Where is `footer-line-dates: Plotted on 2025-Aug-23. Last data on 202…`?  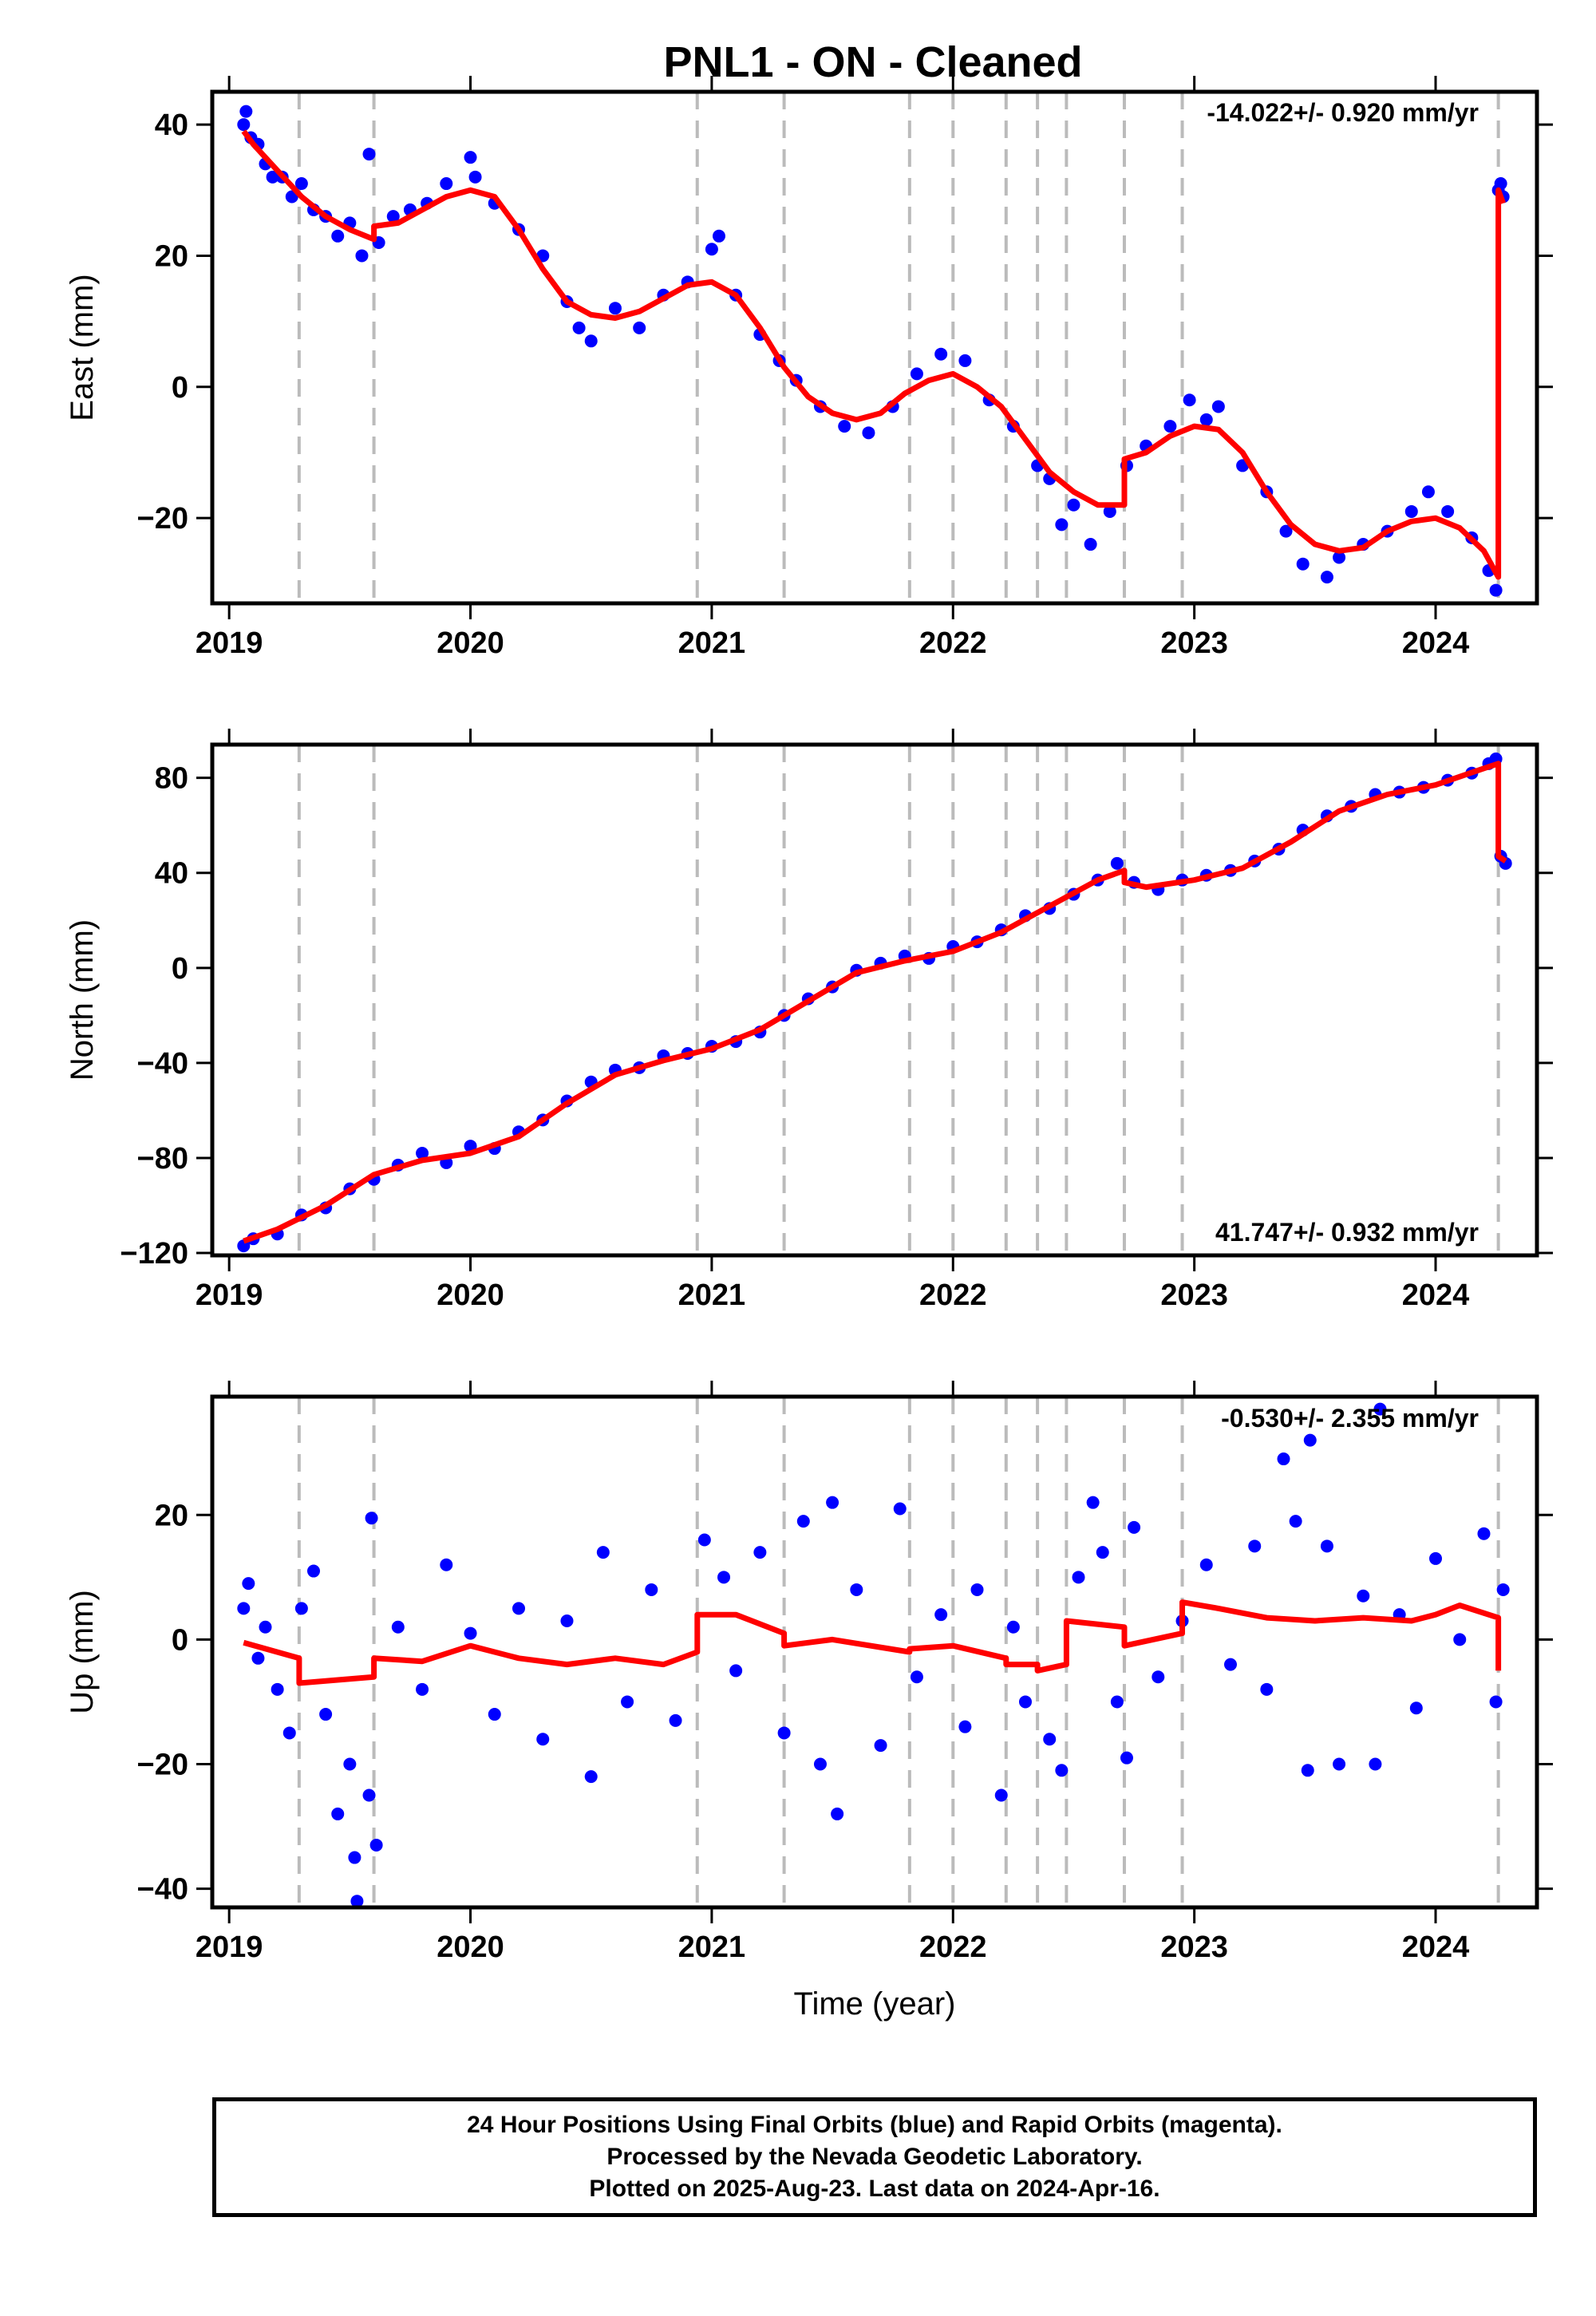 footer-line-dates: Plotted on 2025-Aug-23. Last data on 202… is located at coordinates (874, 2189).